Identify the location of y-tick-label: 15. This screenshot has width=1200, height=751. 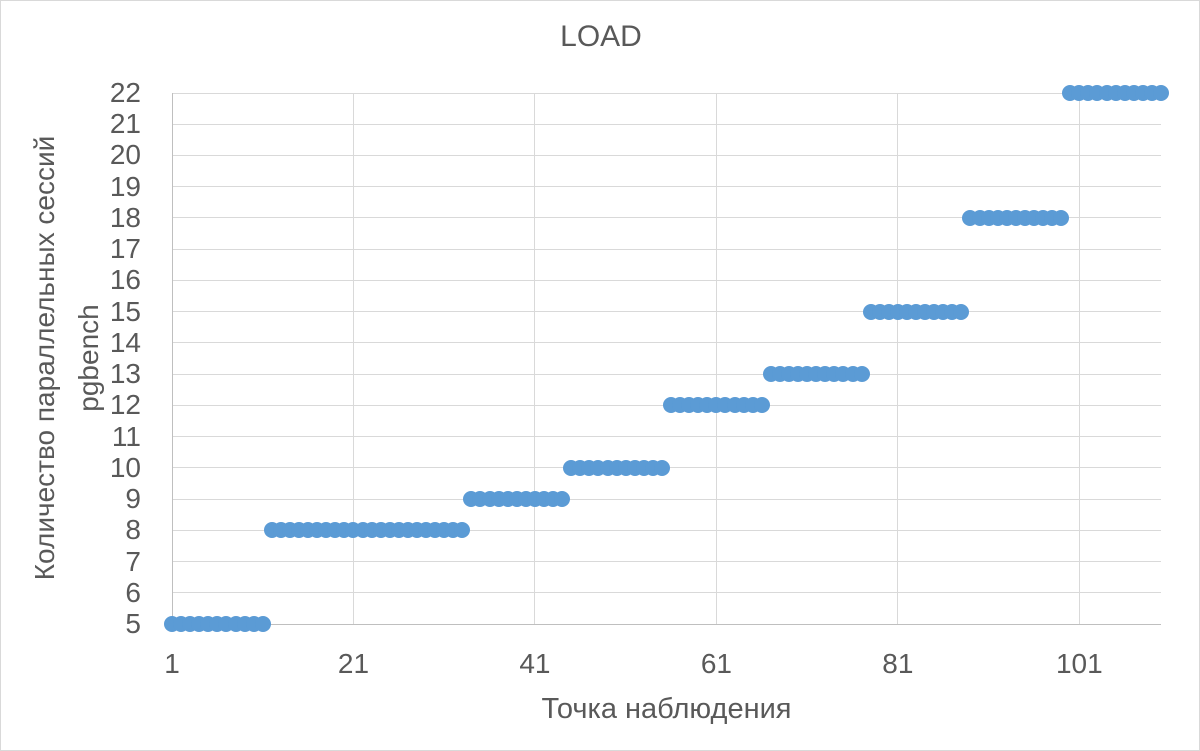
(125, 311).